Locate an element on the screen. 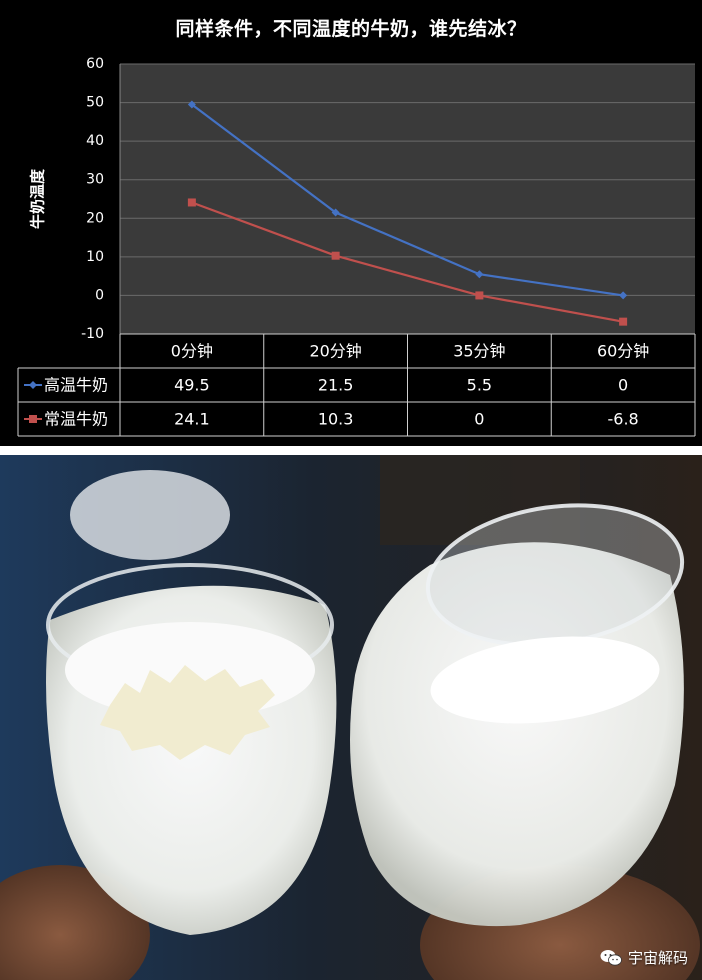 This screenshot has height=980, width=702. chart-title: 同样条件，不同温度的牛奶，谁先结冰？ is located at coordinates (351, 29).